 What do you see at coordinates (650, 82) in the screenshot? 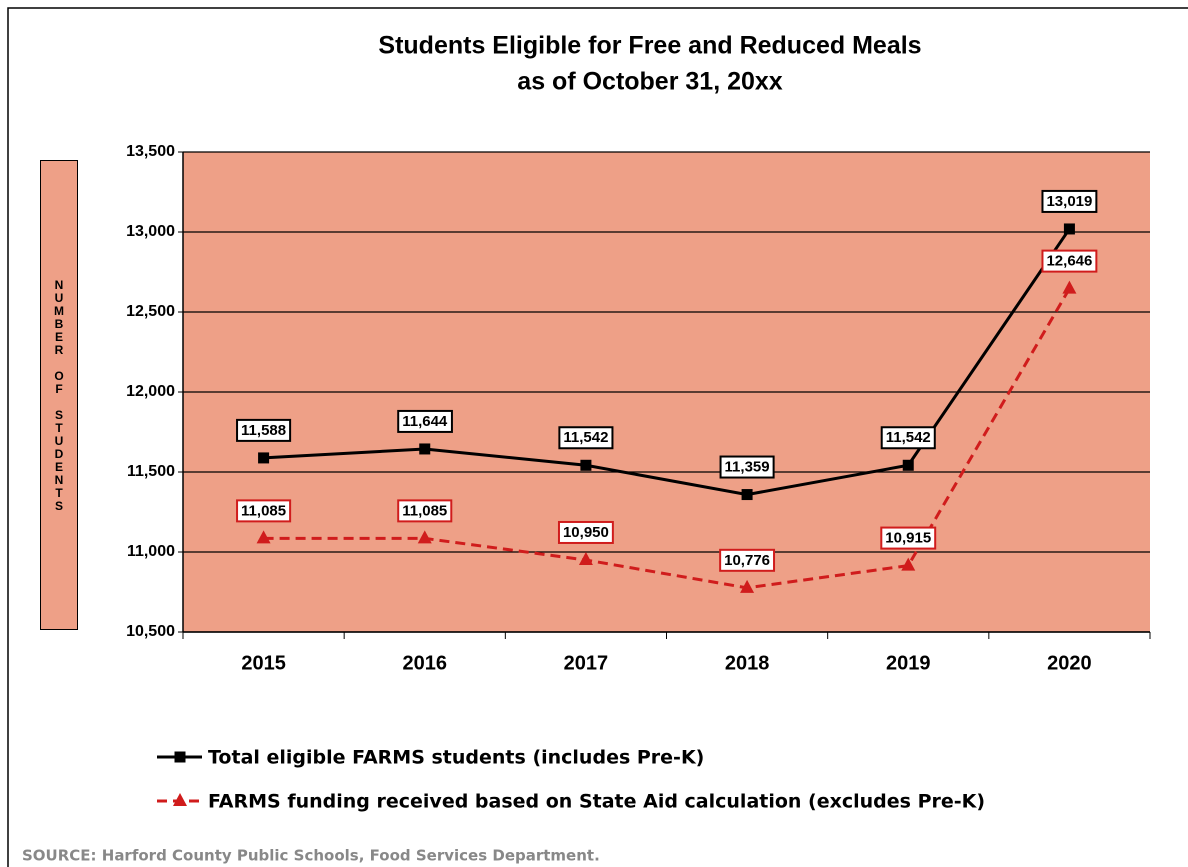
I see `chart-subtitle: as of October 31, 20xx` at bounding box center [650, 82].